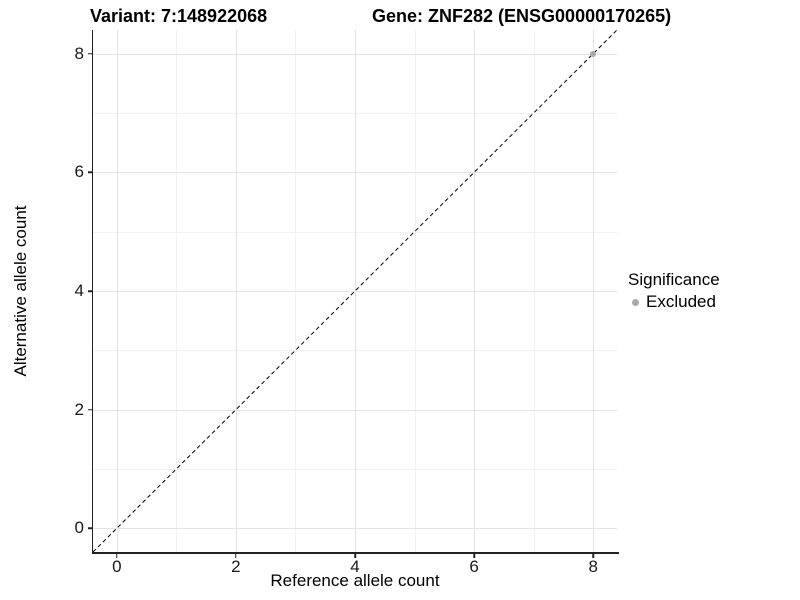  Describe the element at coordinates (117, 566) in the screenshot. I see `x-axis-tick-label-0: 0` at that location.